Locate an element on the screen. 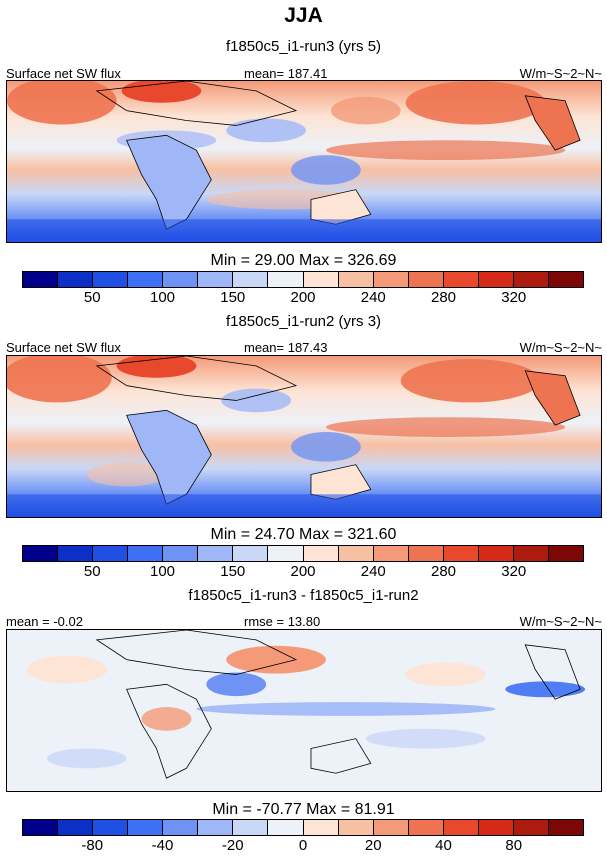  colorbar-tick-label: 0 is located at coordinates (303, 845).